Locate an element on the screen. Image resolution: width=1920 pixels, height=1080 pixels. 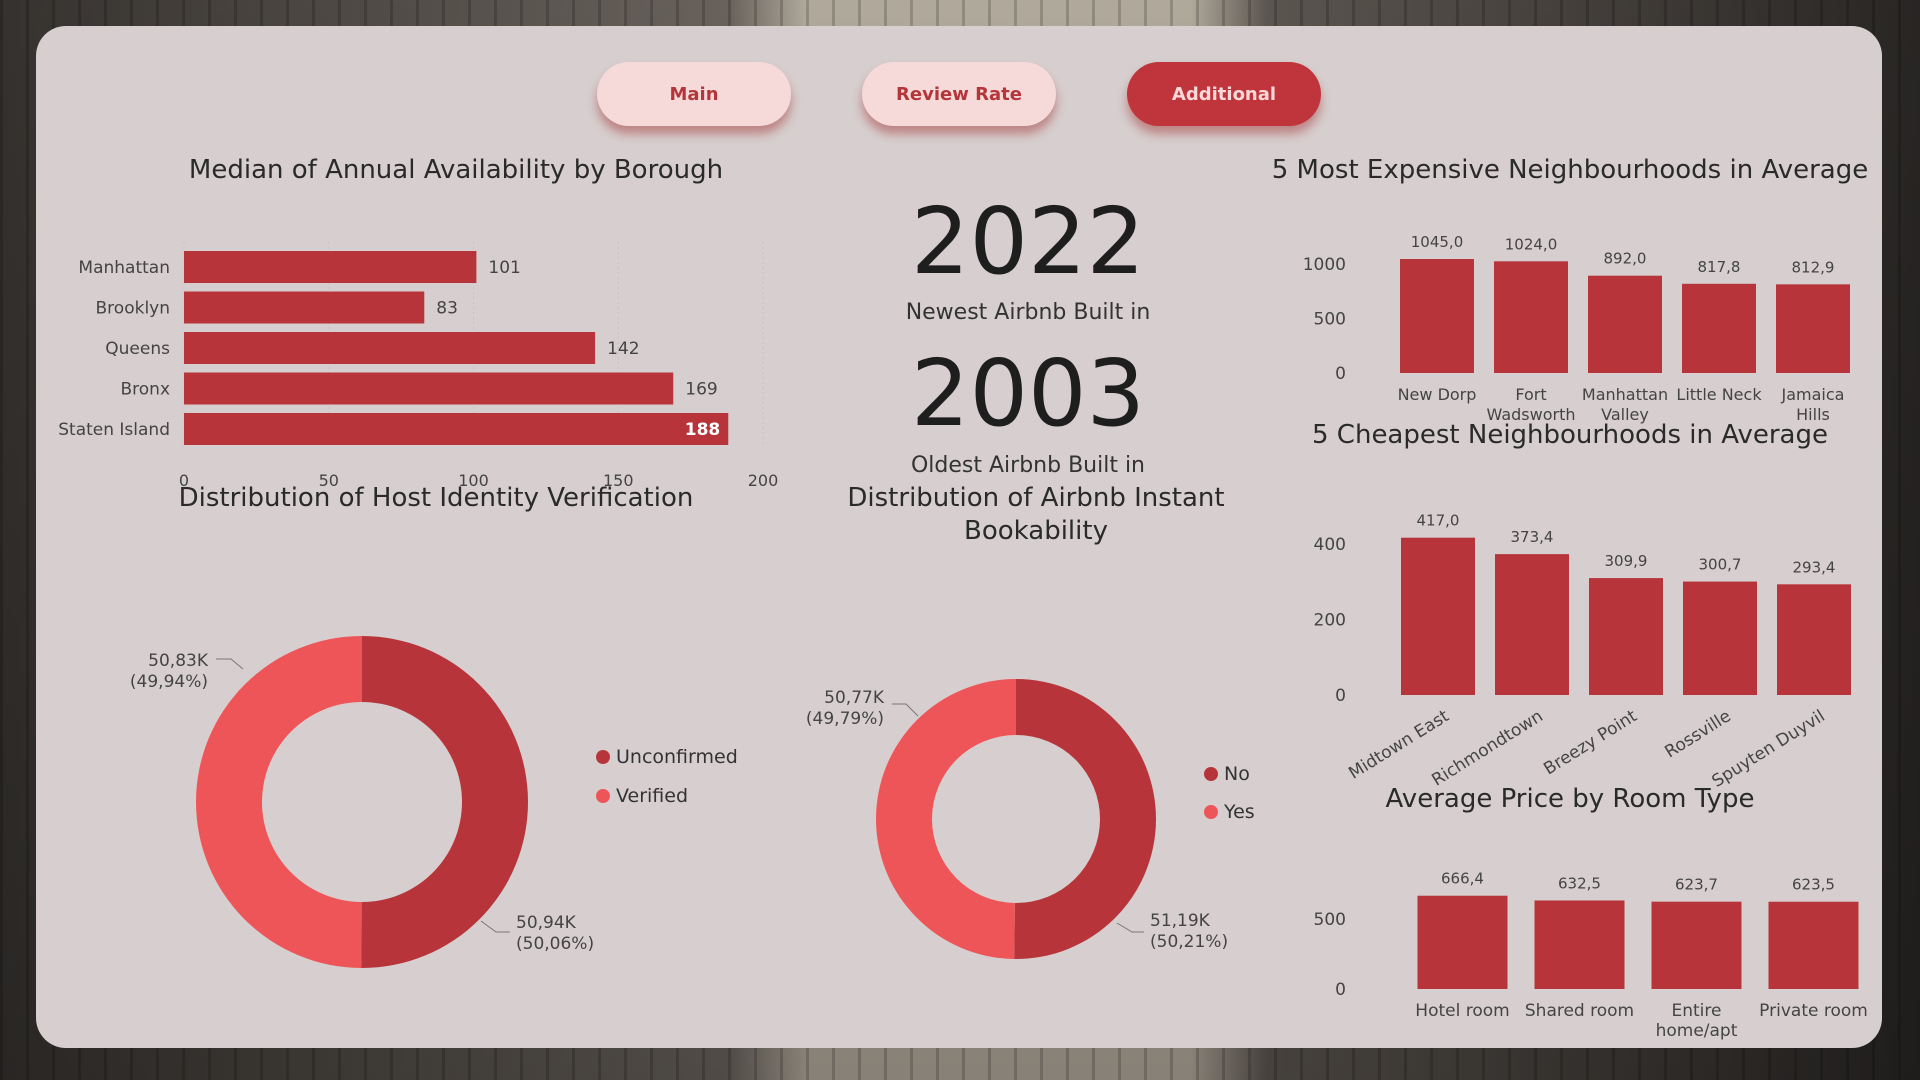
data-label: 817,8 is located at coordinates (1719, 267).